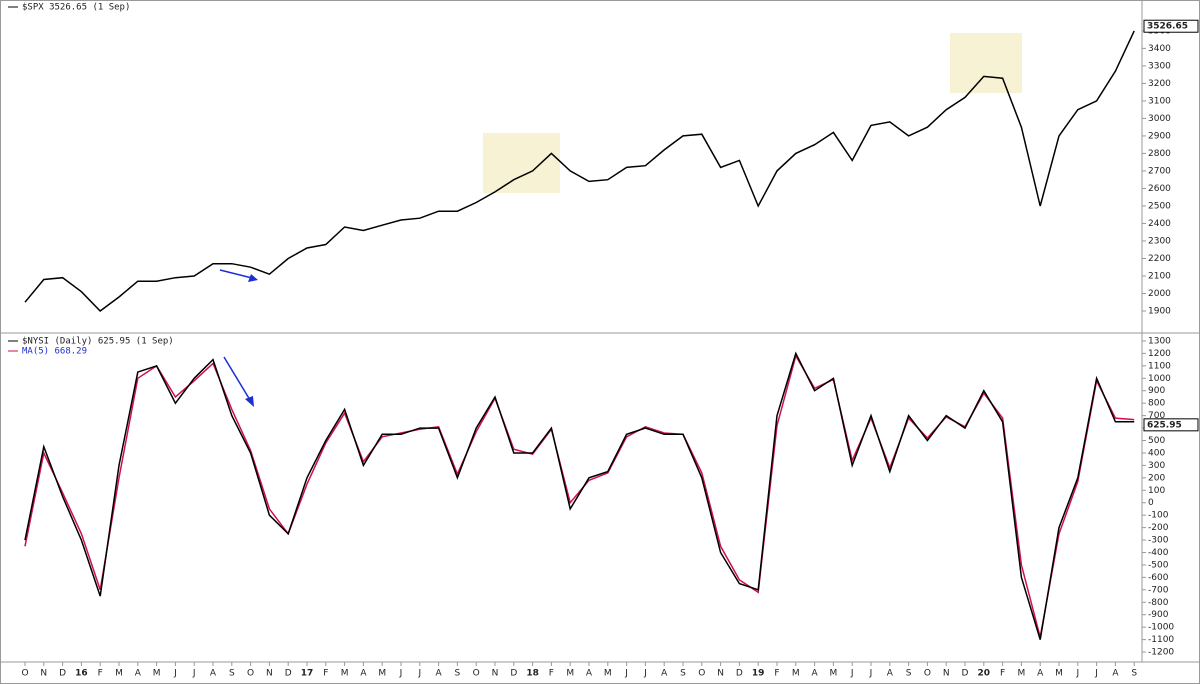  What do you see at coordinates (1159, 259) in the screenshot?
I see `y-tick-label: 2200` at bounding box center [1159, 259].